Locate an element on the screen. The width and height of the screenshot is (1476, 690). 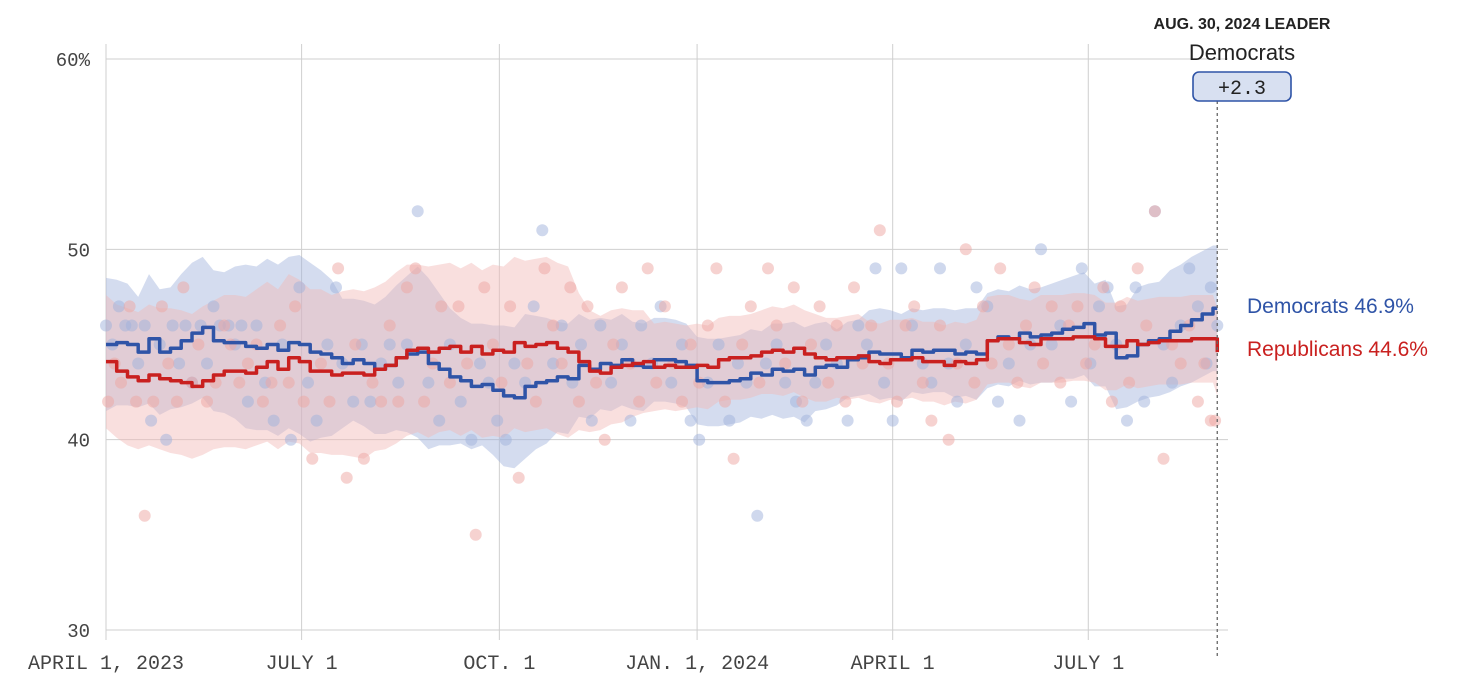
democrats-average-line is located at coordinates (662, 353).